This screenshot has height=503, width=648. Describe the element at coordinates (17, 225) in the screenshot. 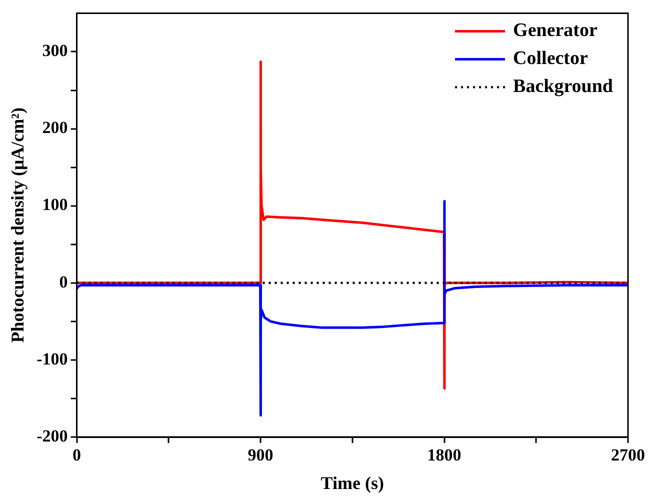

I see `y-axis-title: Photocurrent density (μA/cm²)` at that location.